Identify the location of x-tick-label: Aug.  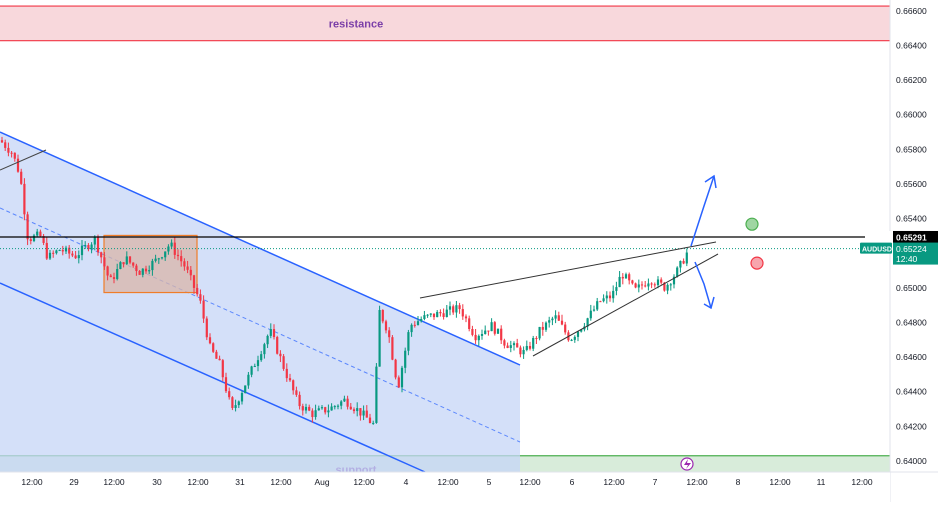
(321, 482).